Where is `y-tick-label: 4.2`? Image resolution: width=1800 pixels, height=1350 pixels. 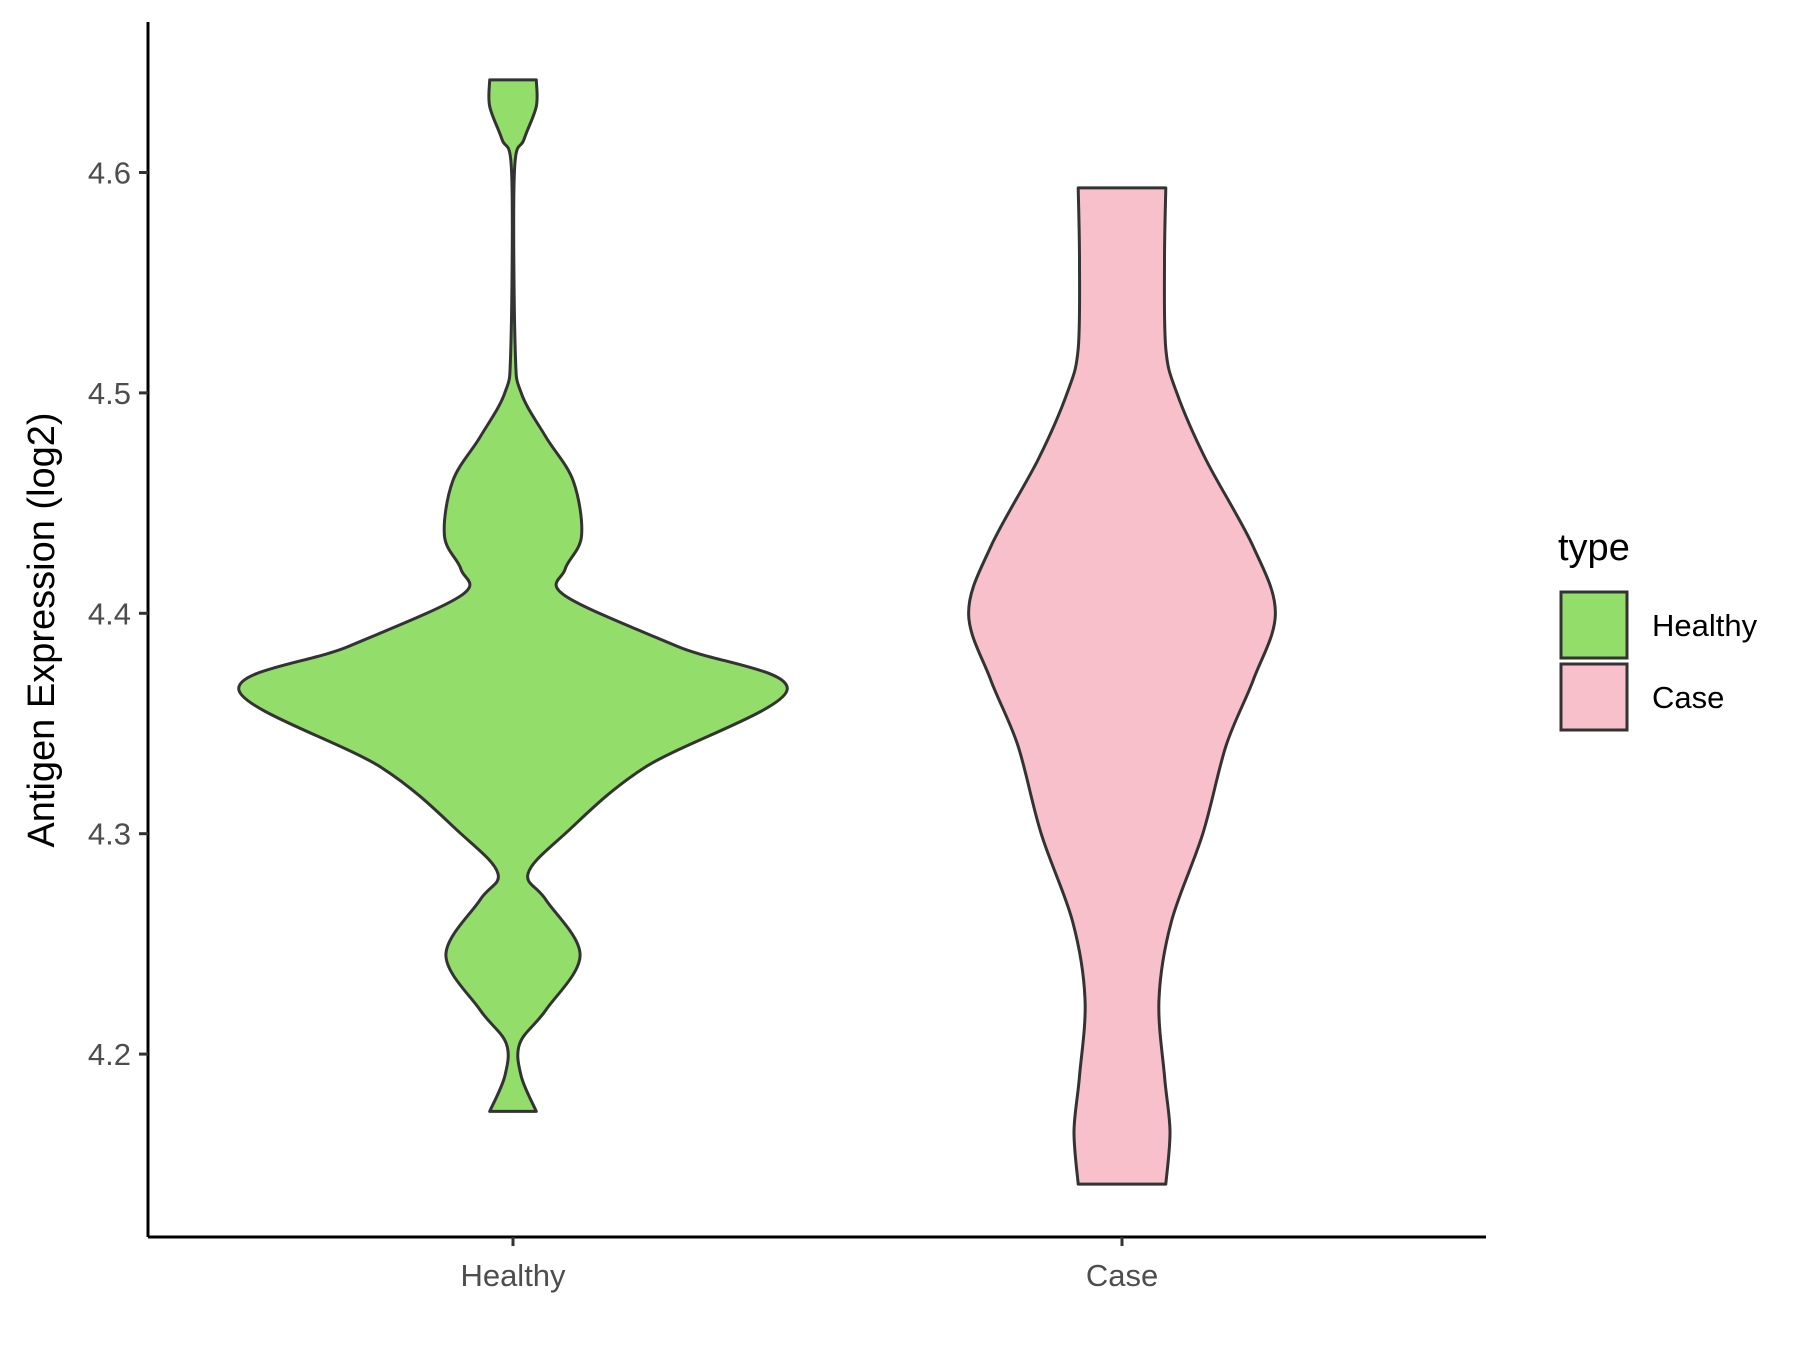
y-tick-label: 4.2 is located at coordinates (109, 1054).